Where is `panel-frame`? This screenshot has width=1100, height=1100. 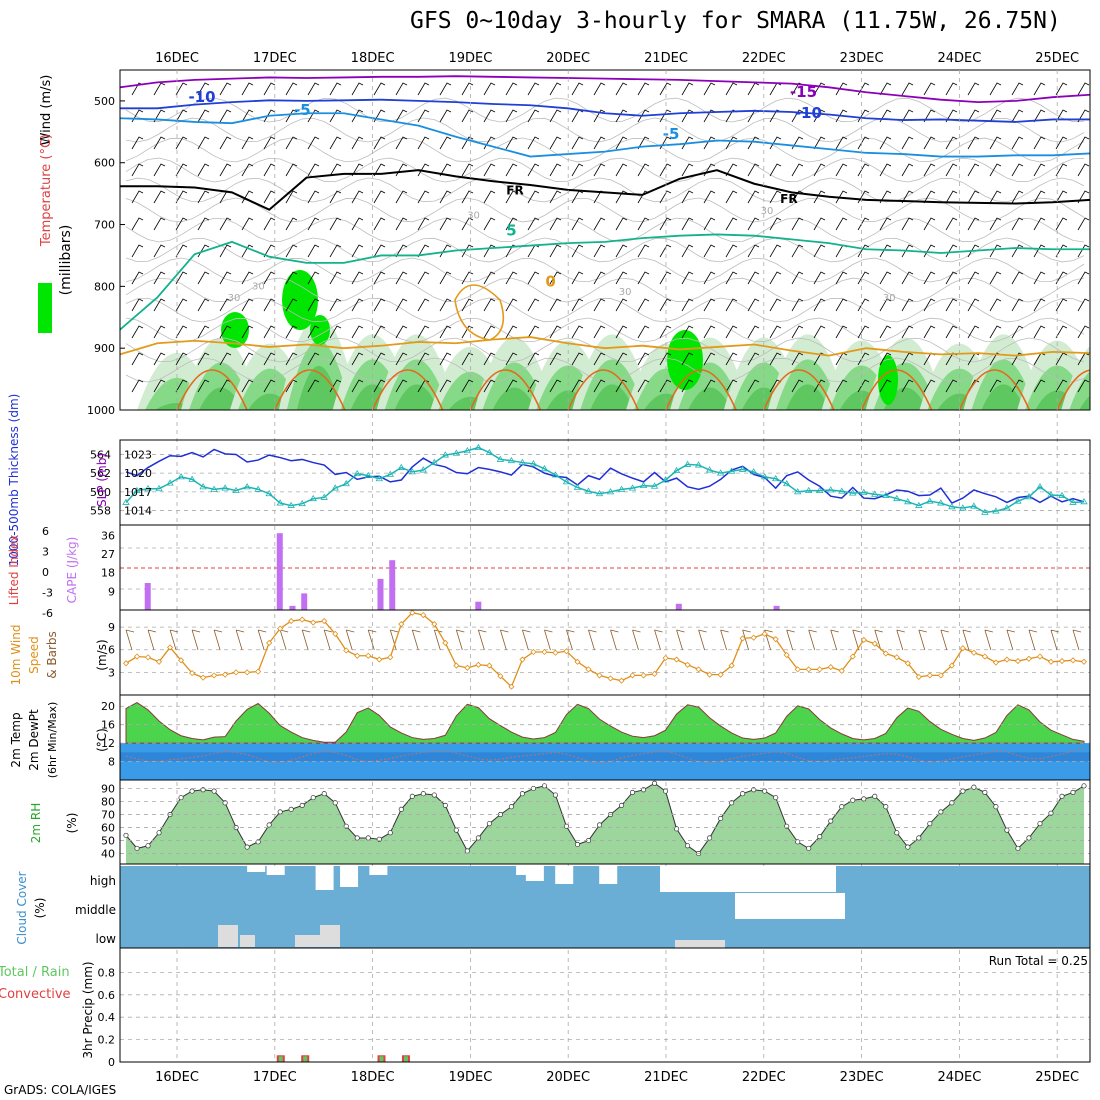
panel-frame is located at coordinates (605, 1005).